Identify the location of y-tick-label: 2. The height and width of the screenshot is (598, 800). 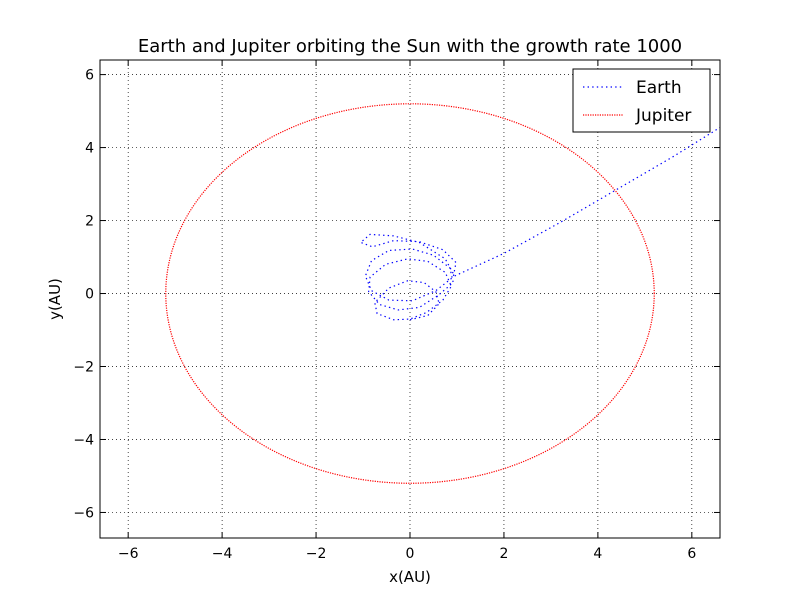
(89, 222).